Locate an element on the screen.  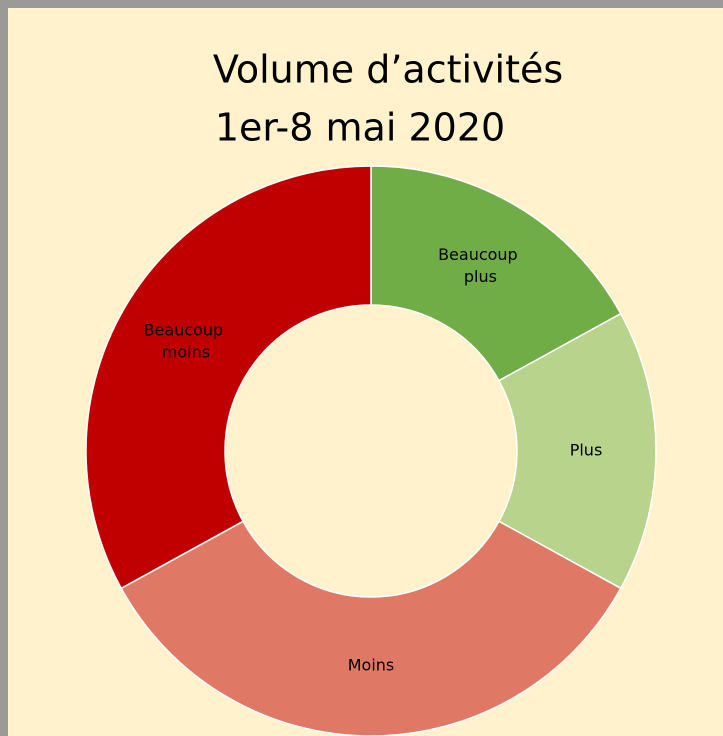
slice-label: Beaucoup plus is located at coordinates (480, 264).